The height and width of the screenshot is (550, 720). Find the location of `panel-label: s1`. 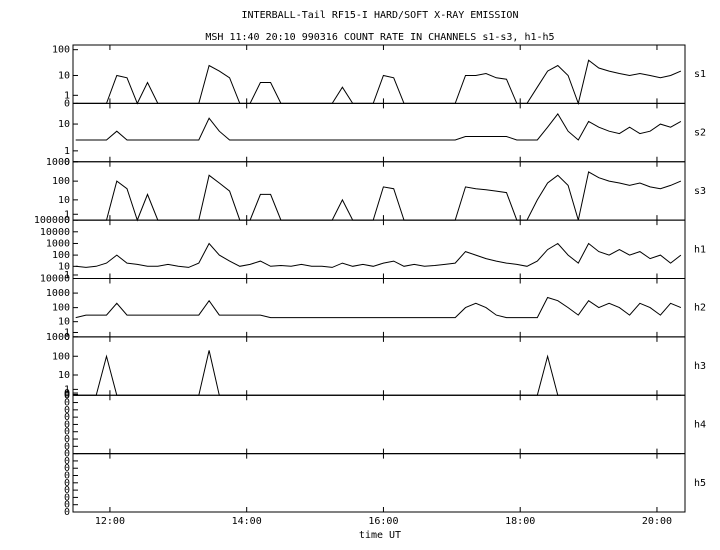

panel-label: s1 is located at coordinates (700, 74).